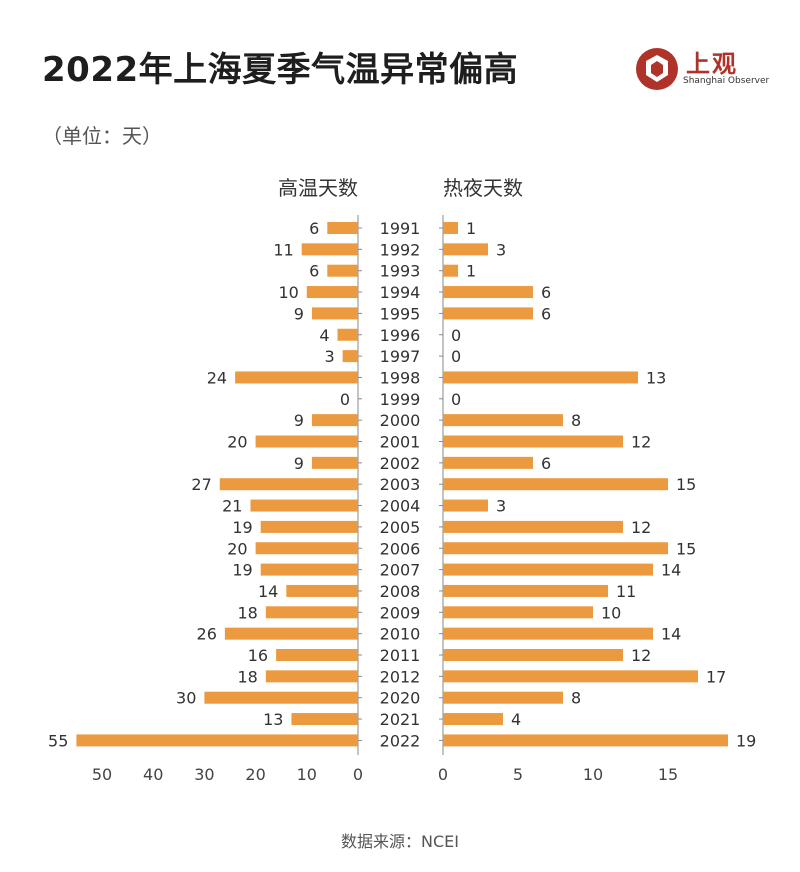 Image resolution: width=800 pixels, height=872 pixels. I want to click on year-label: 2021, so click(400, 719).